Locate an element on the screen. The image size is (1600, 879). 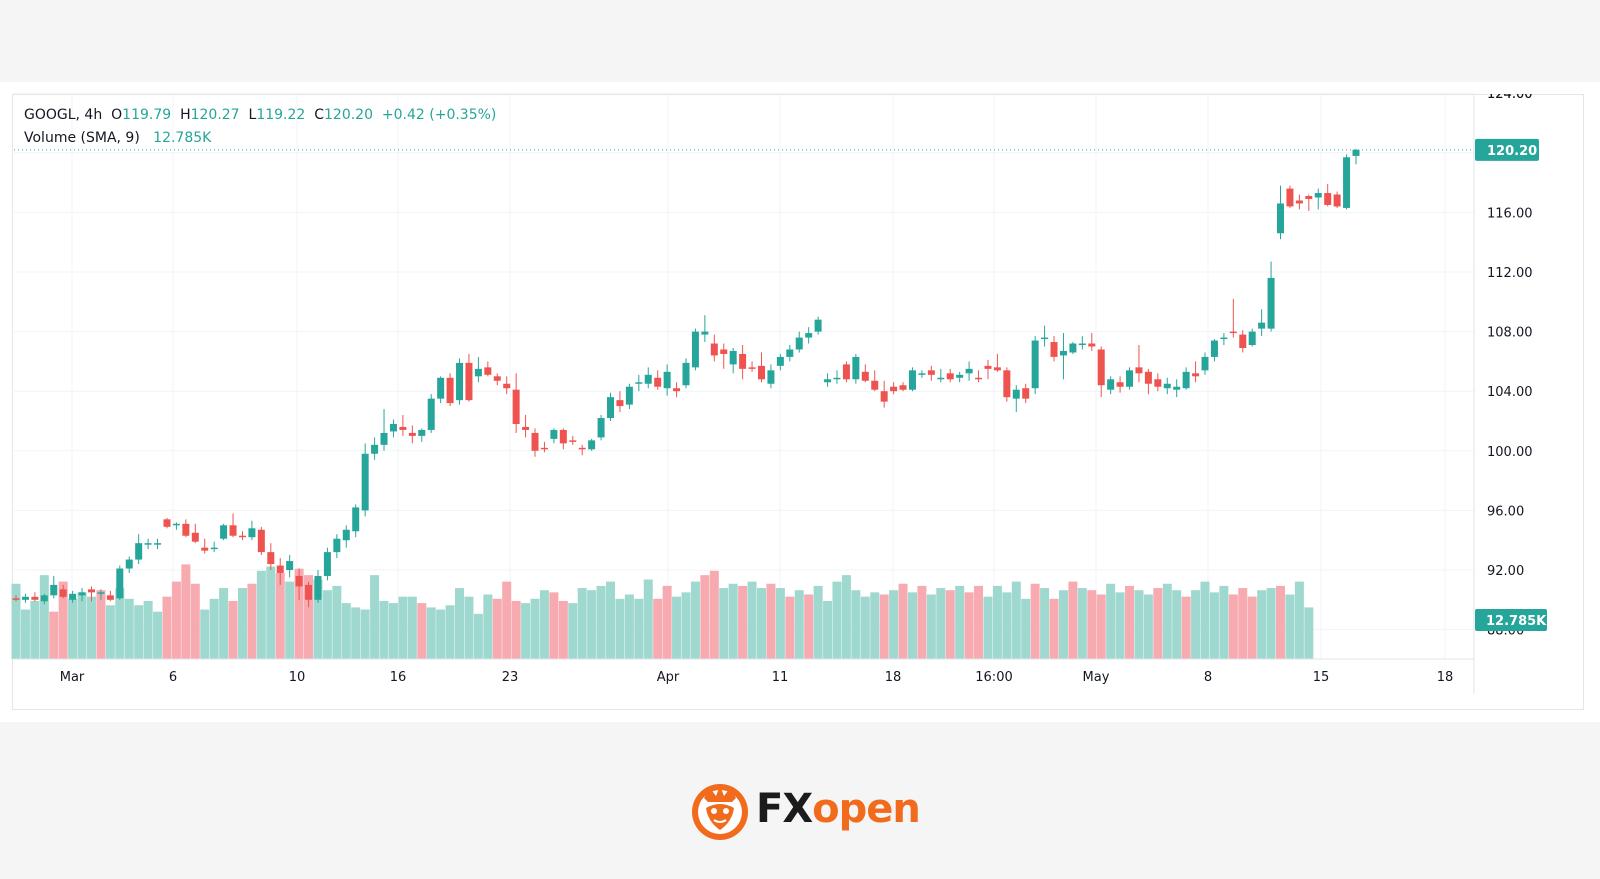
x-tick-label: 23 is located at coordinates (510, 677).